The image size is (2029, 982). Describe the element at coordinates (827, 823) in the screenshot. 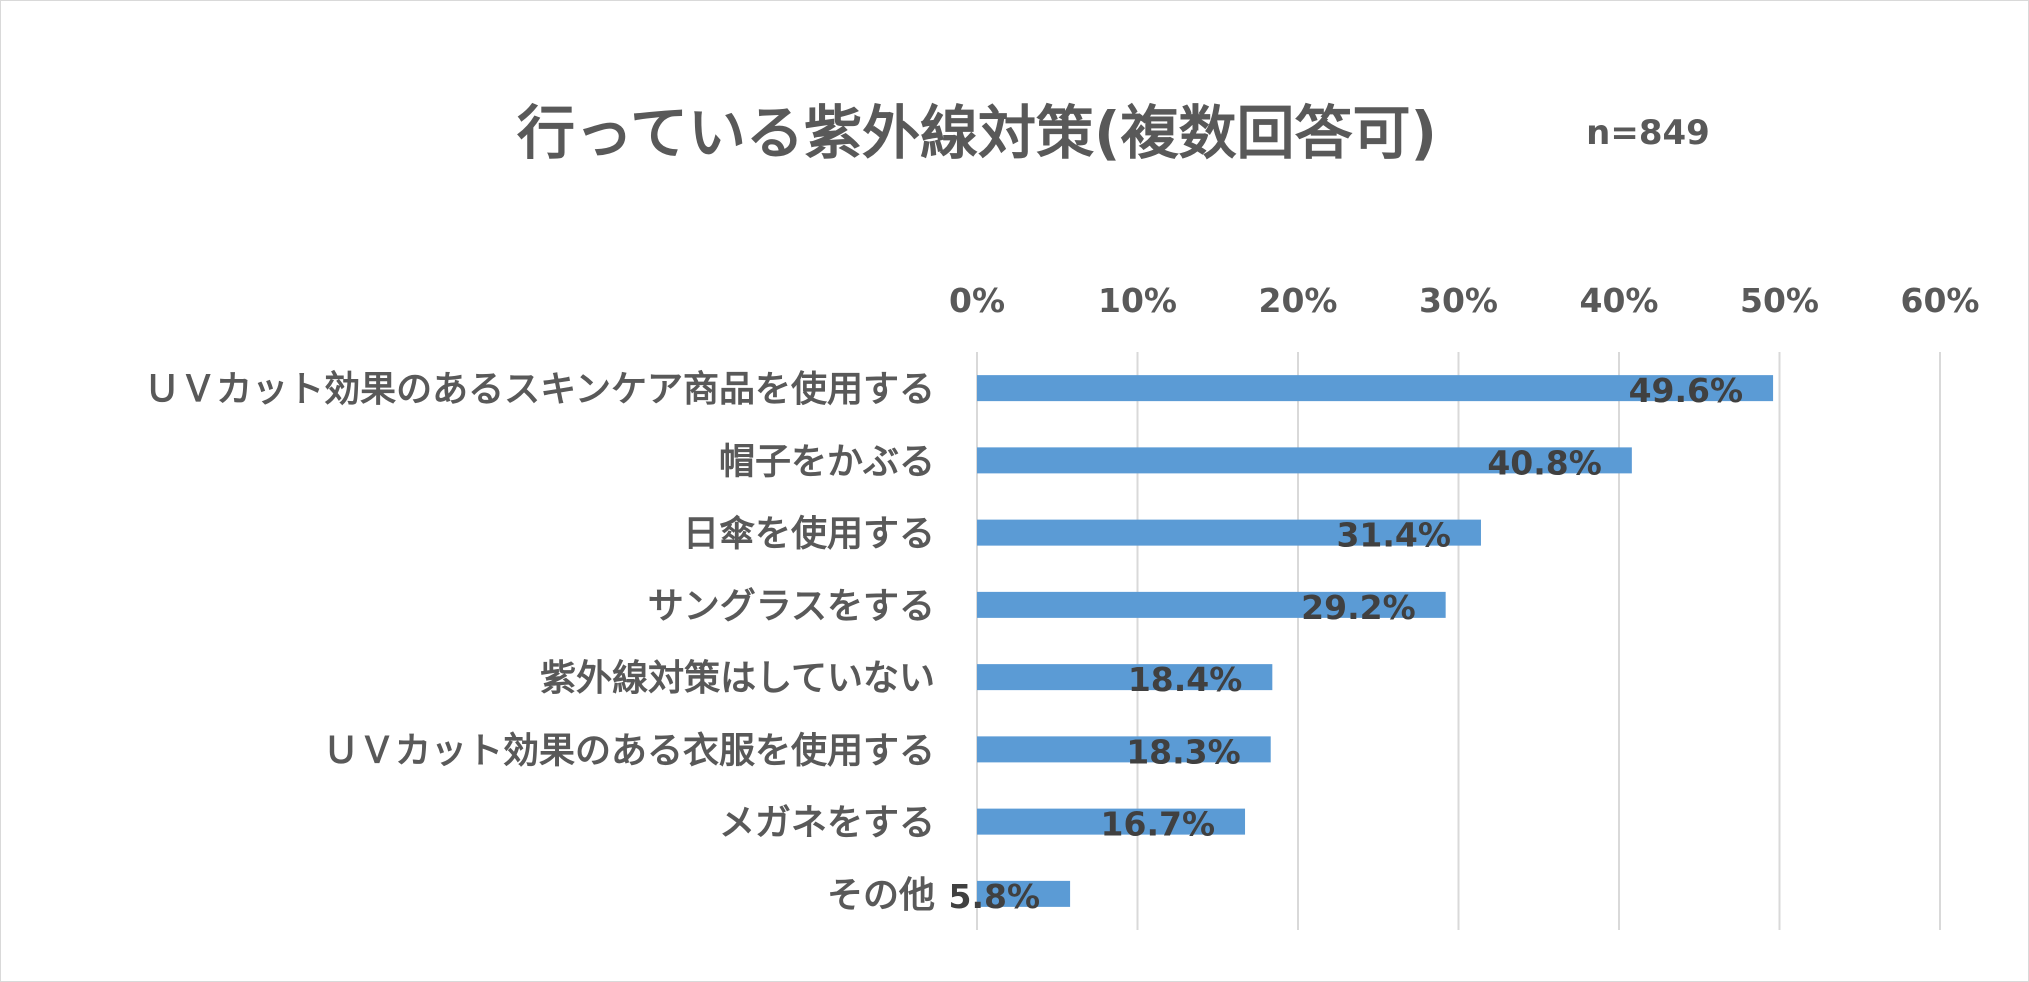

I see `category-label: メガネをする` at that location.